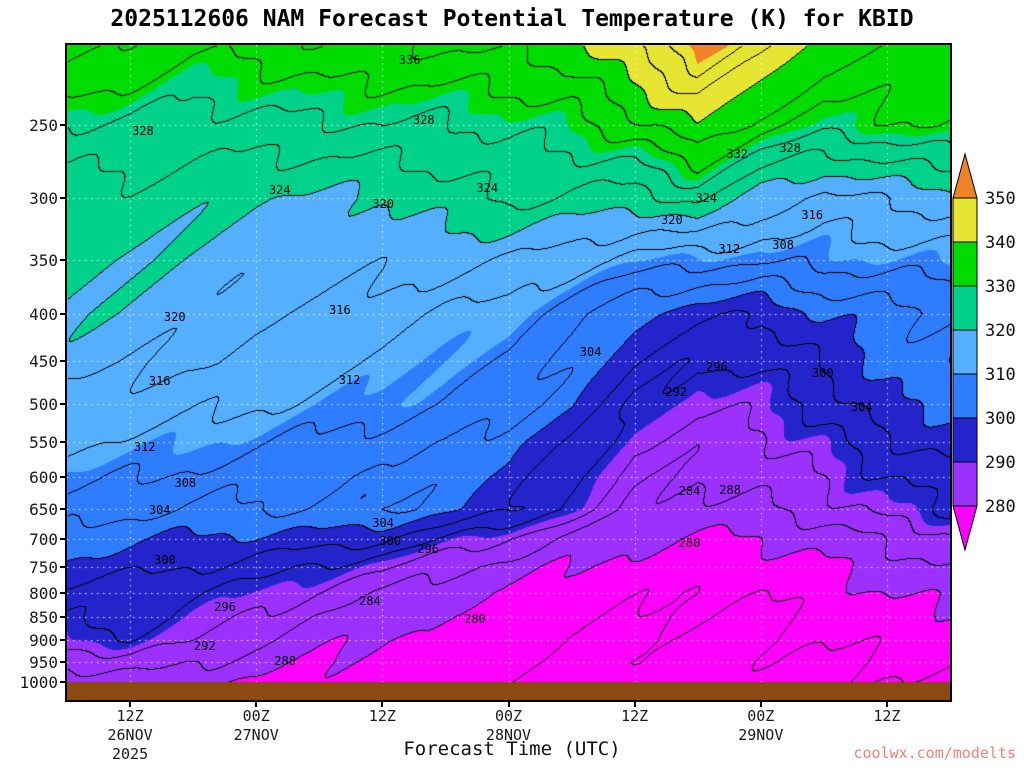  I want to click on y-tick-label: 700, so click(43, 539).